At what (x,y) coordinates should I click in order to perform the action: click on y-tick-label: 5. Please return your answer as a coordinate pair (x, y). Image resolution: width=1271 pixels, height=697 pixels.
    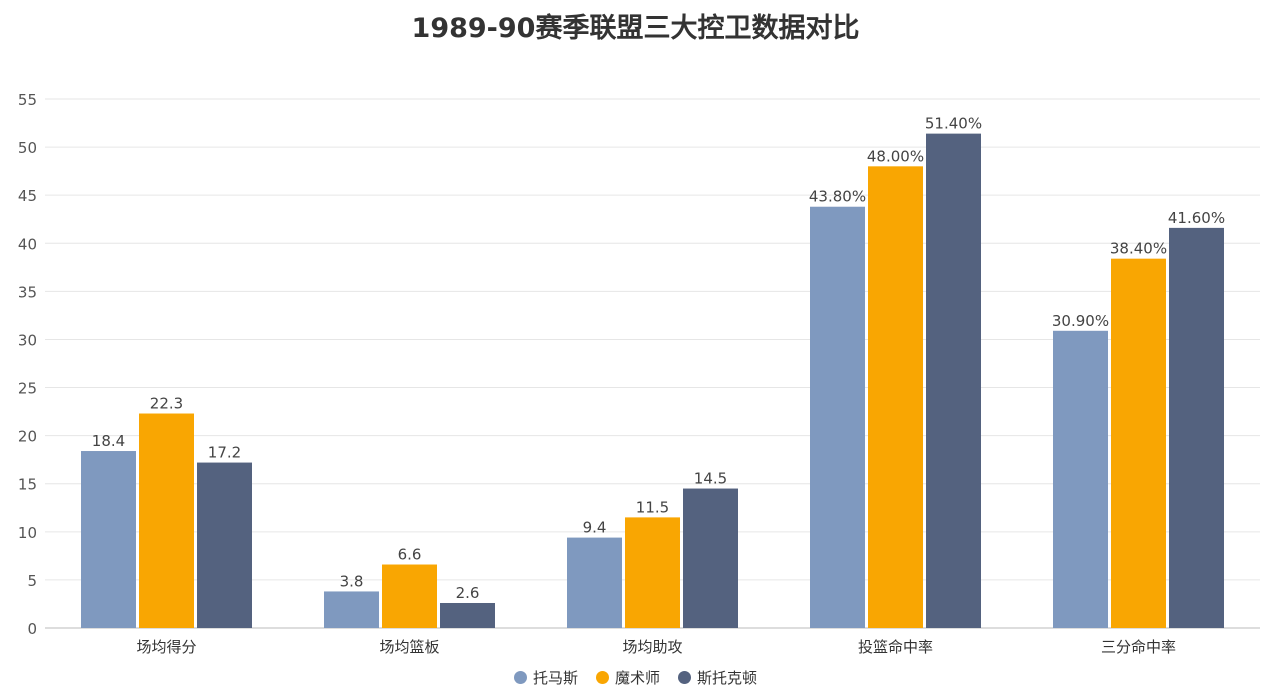
    Looking at the image, I should click on (32, 581).